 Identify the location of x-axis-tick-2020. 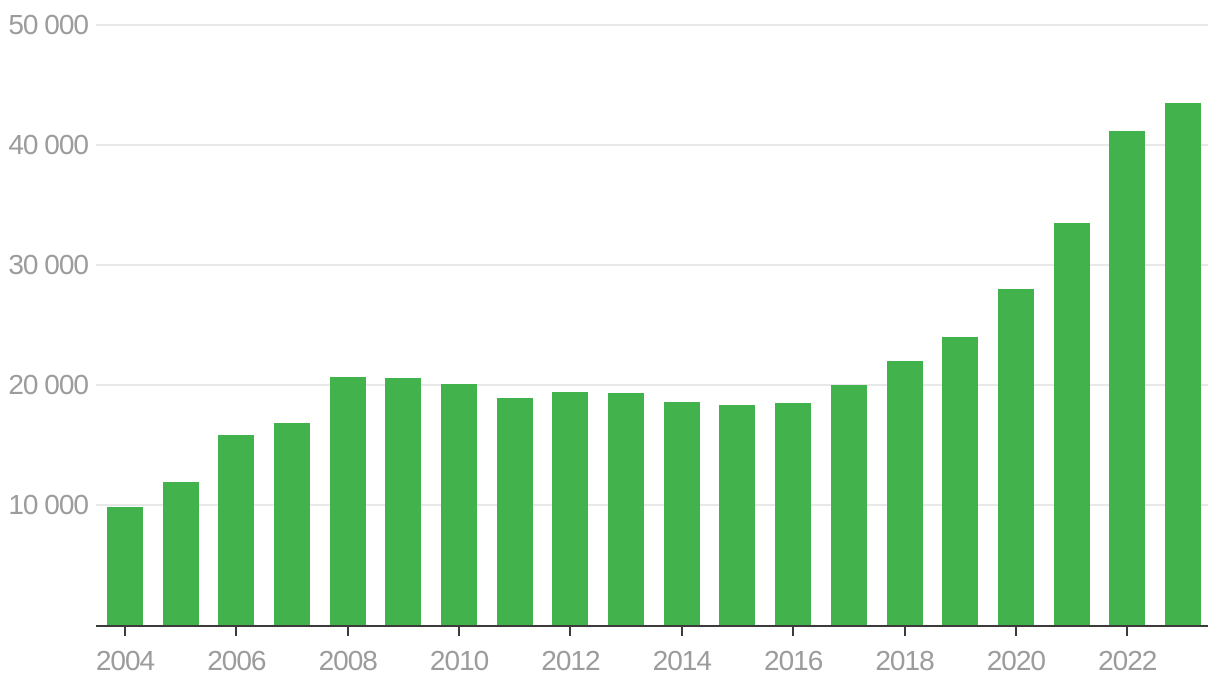
(1015, 631).